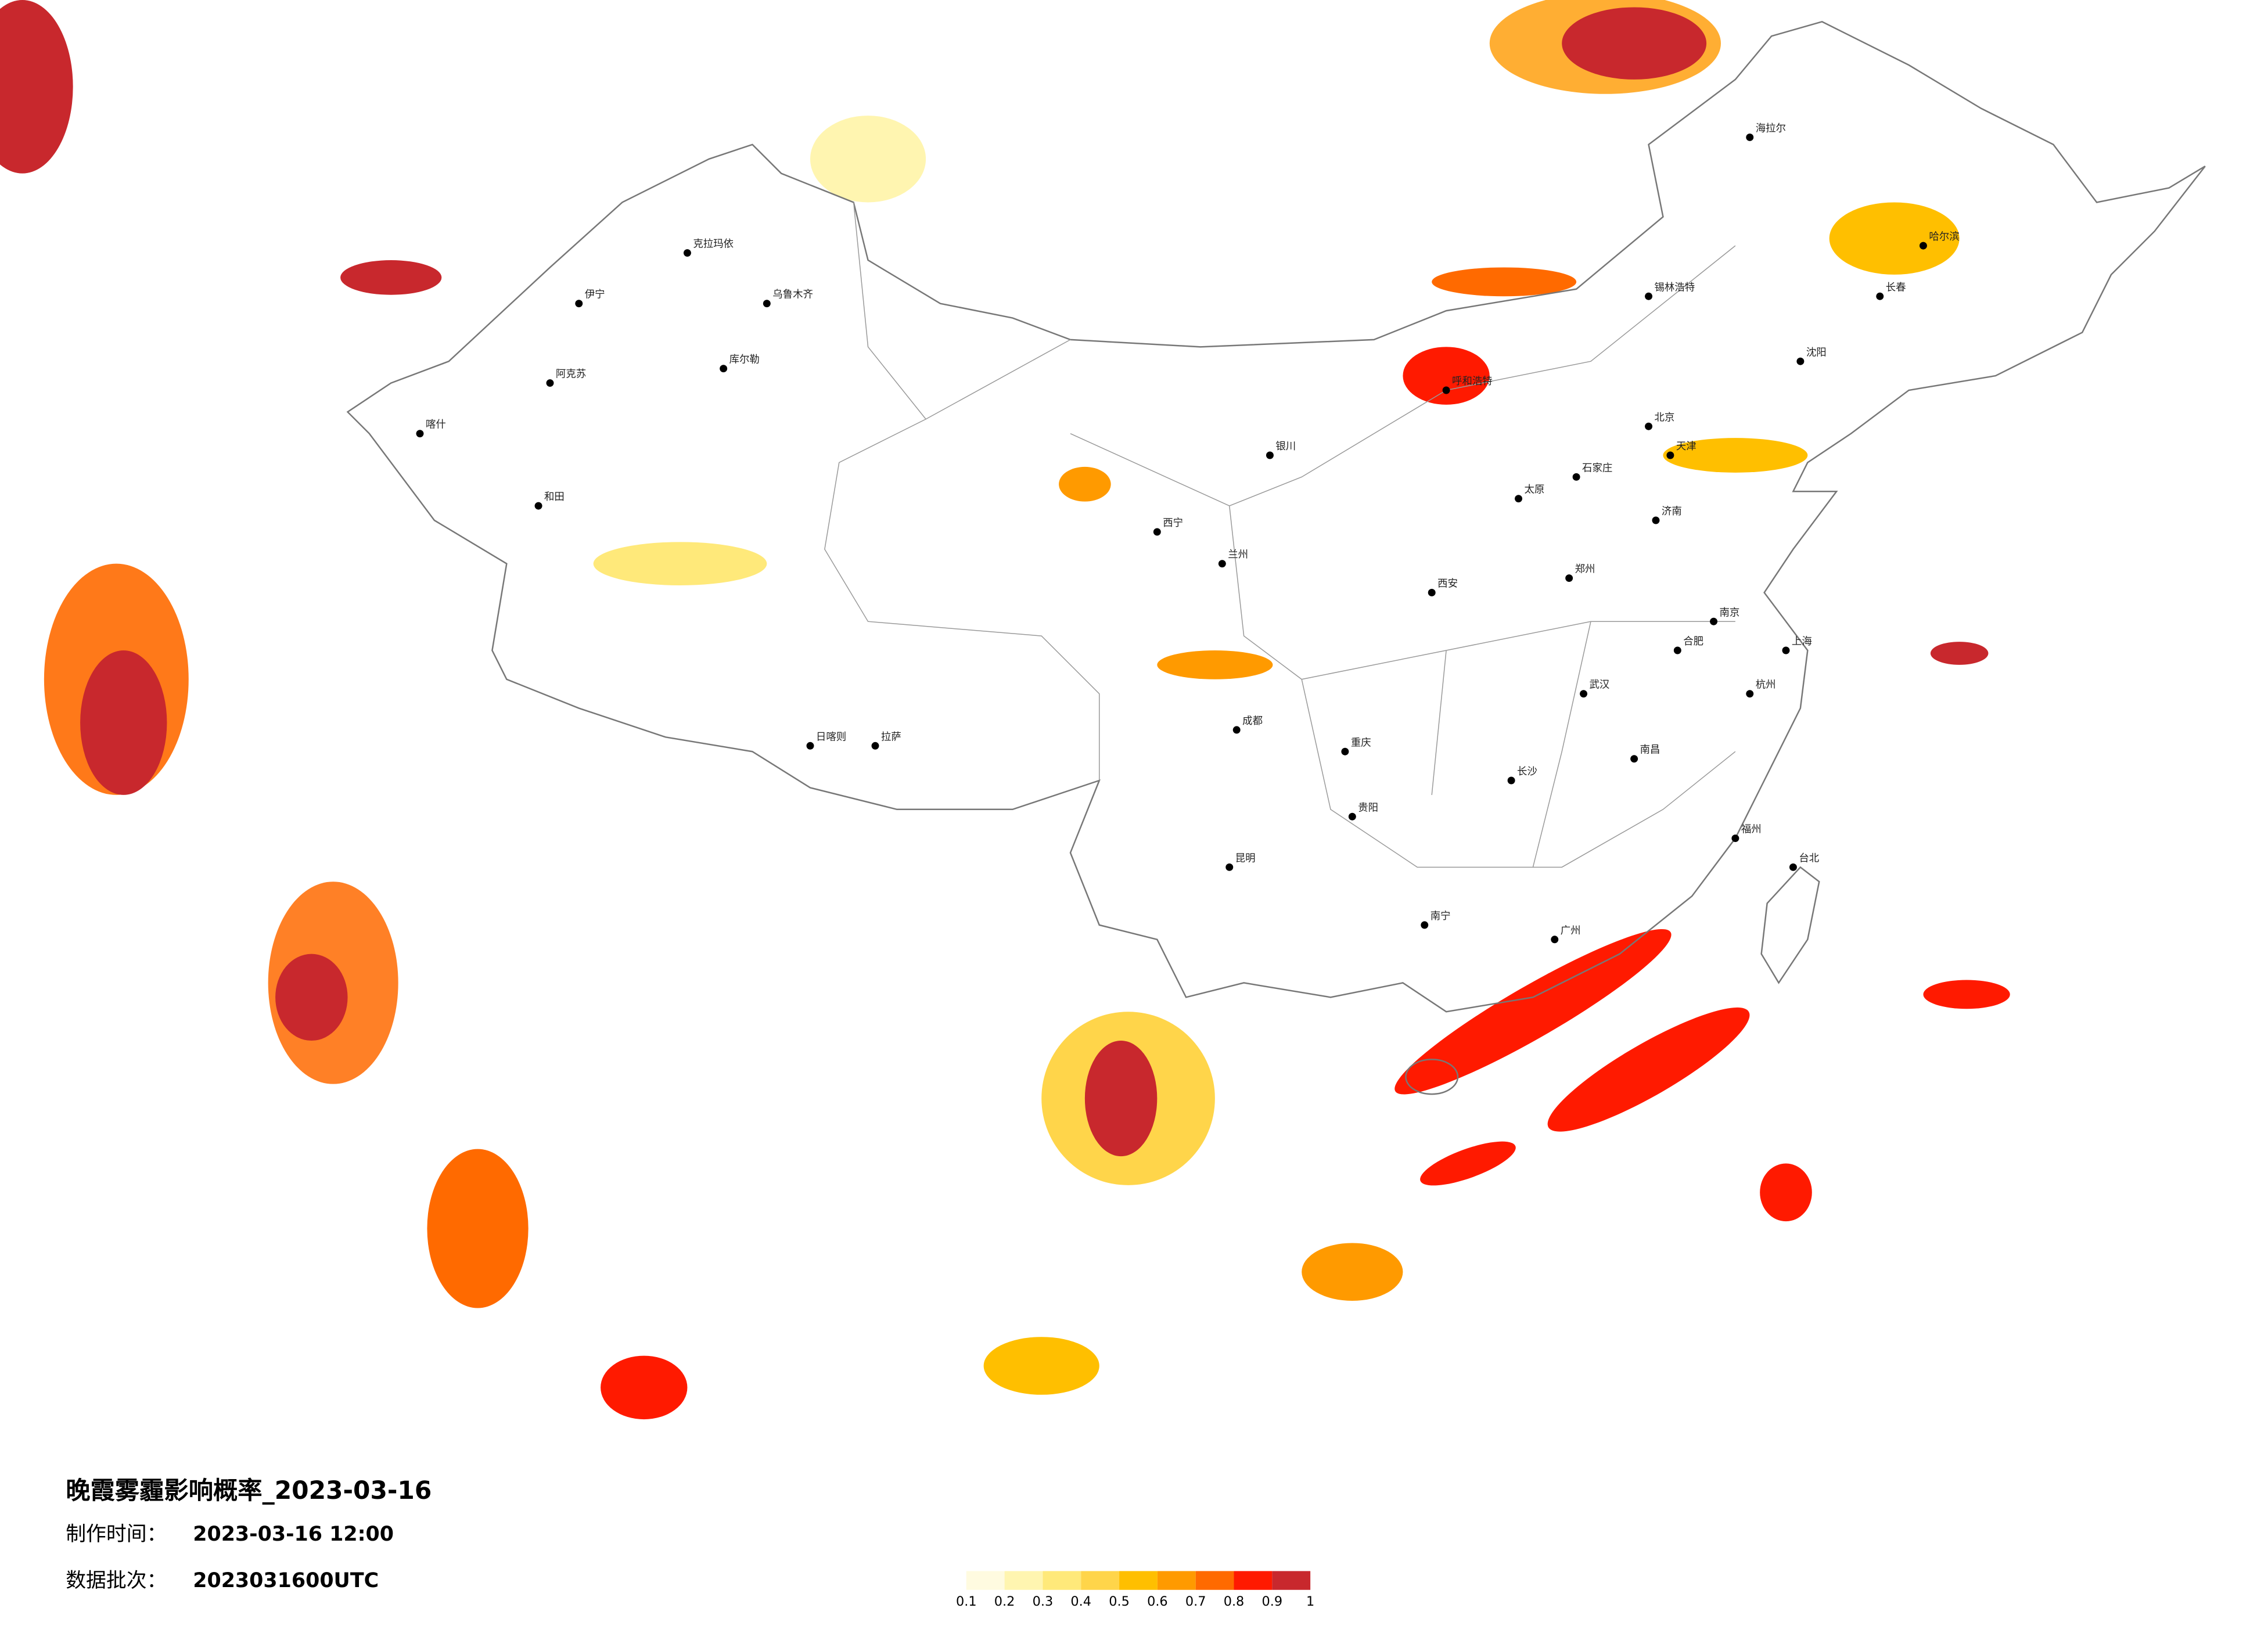 The image size is (2268, 1626). What do you see at coordinates (116, 1534) in the screenshot?
I see `made-time-label: 制作时间：` at bounding box center [116, 1534].